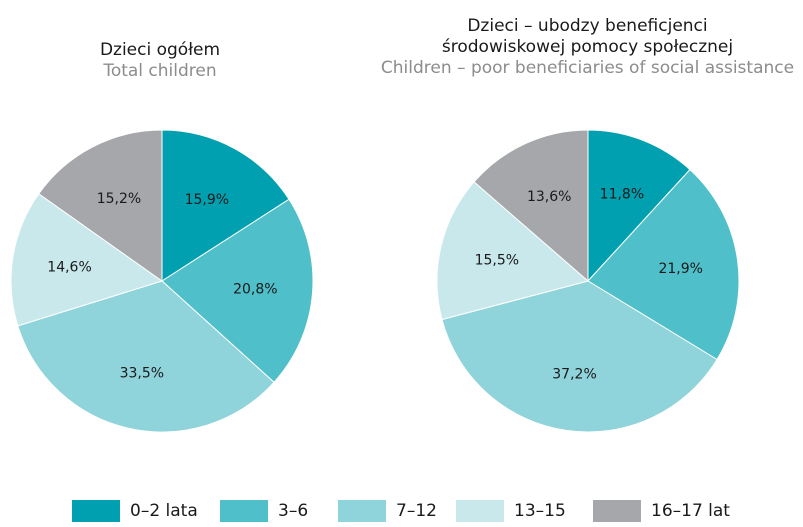 This screenshot has height=527, width=803. I want to click on pie-label-left-3: 14,6%, so click(69, 267).